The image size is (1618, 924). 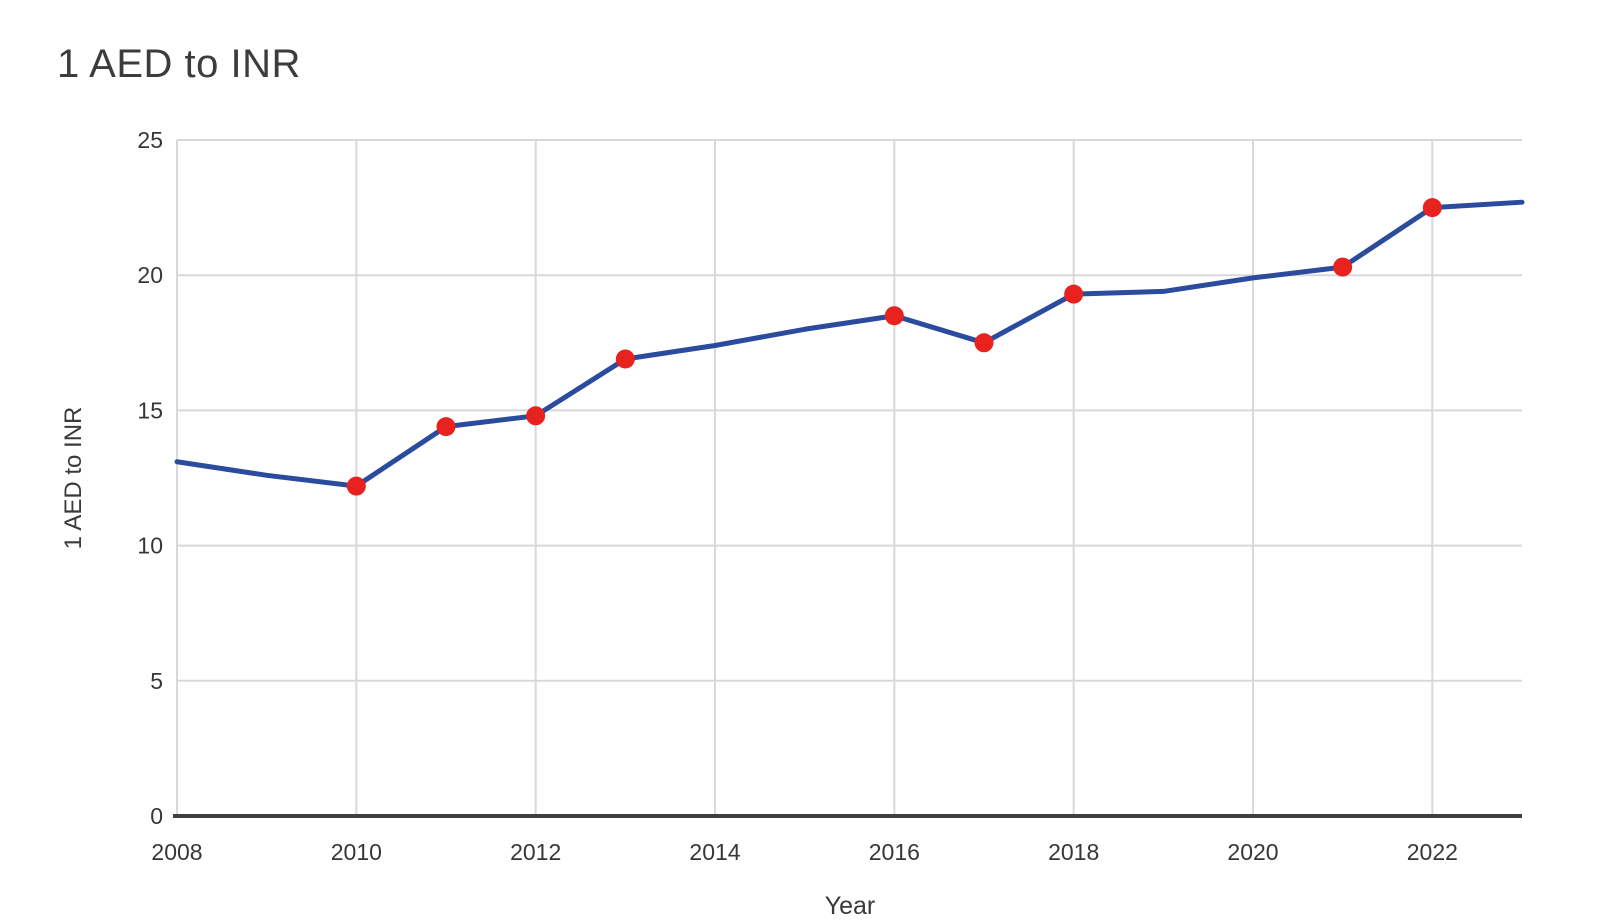 I want to click on x-tick-label: 2010, so click(x=356, y=852).